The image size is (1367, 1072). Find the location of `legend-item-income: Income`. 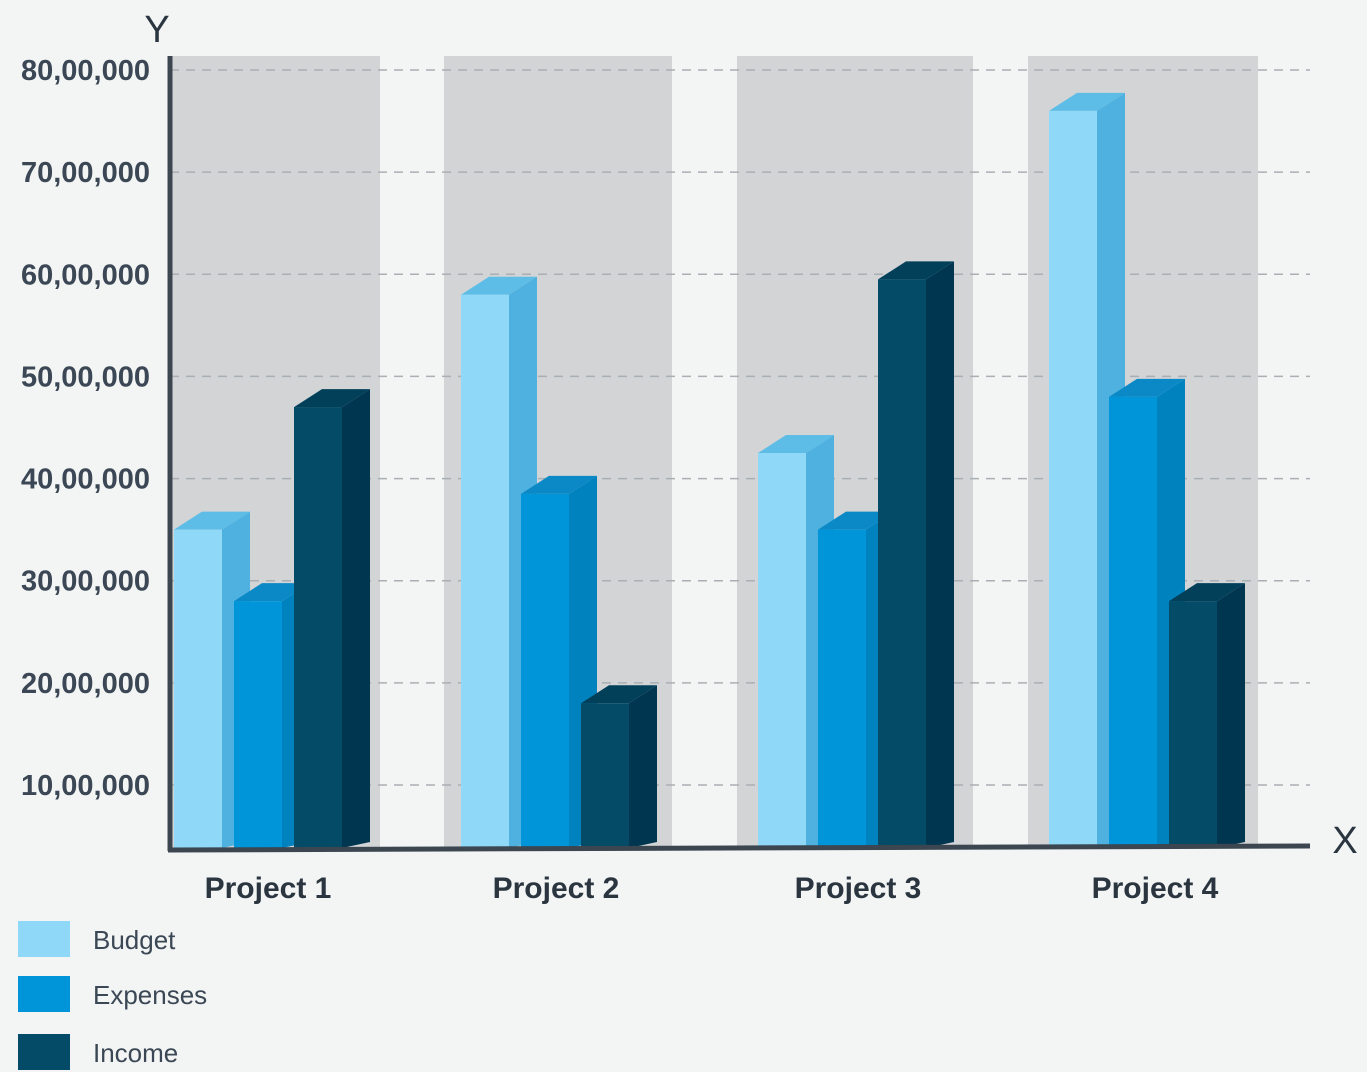

legend-item-income: Income is located at coordinates (98, 1052).